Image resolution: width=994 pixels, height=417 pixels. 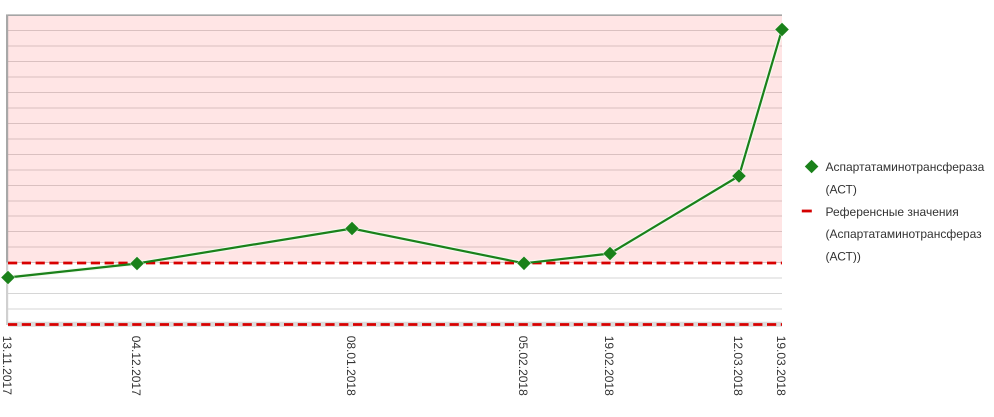 What do you see at coordinates (523, 366) in the screenshot?
I see `svg-text: 05.02.2018` at bounding box center [523, 366].